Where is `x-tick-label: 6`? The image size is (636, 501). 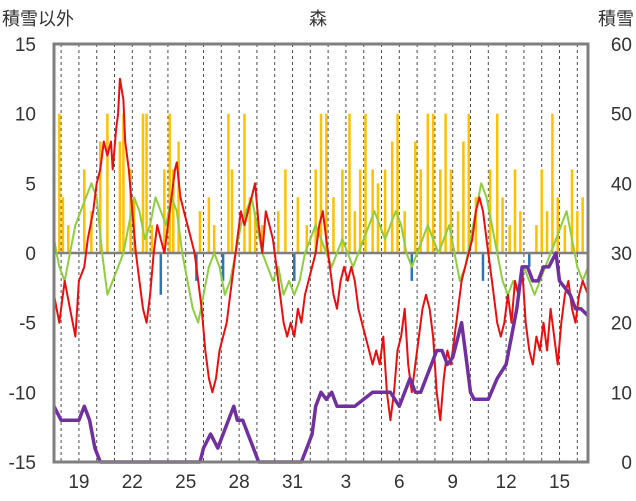 x-tick-label: 6 is located at coordinates (399, 482).